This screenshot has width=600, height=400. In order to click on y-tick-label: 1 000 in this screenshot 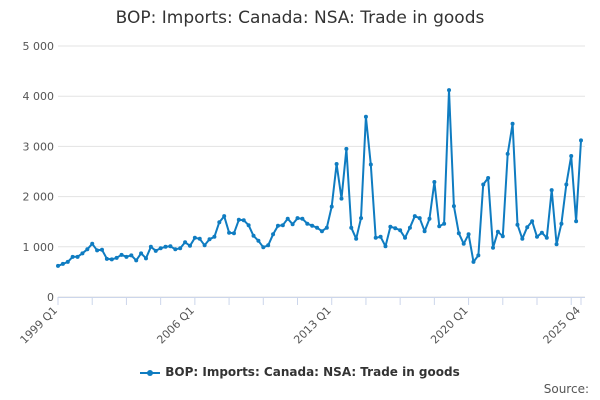, I will do `click(39, 247)`.